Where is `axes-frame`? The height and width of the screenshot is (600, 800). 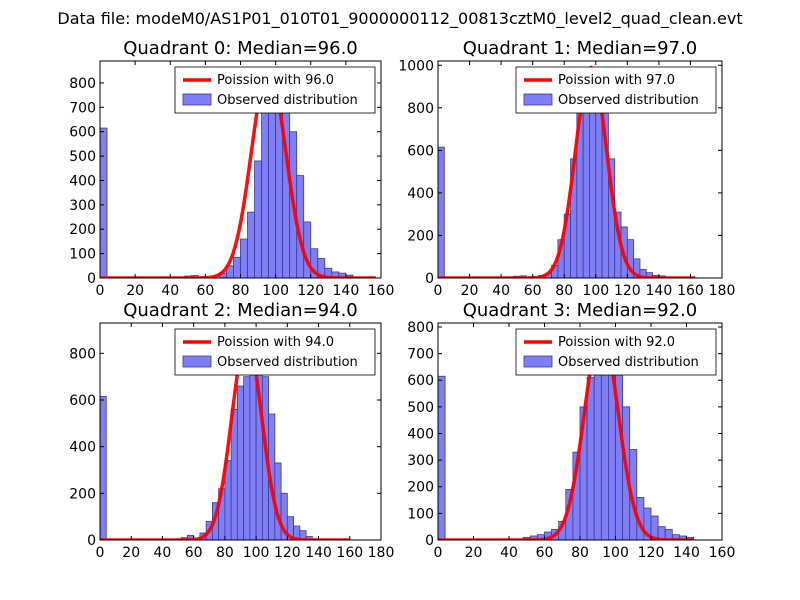 axes-frame is located at coordinates (580, 169).